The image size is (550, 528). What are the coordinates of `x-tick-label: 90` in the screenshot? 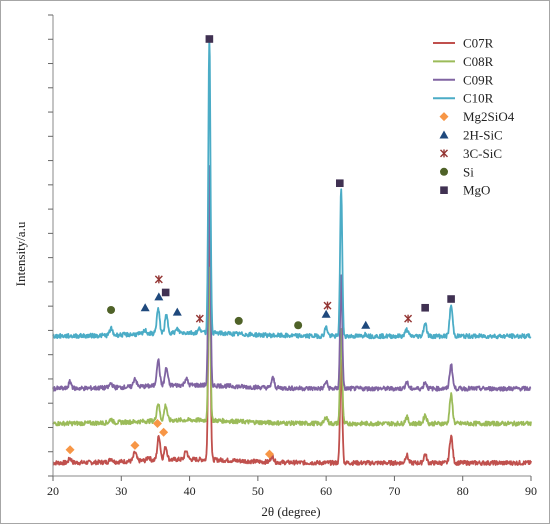 It's located at (531, 491).